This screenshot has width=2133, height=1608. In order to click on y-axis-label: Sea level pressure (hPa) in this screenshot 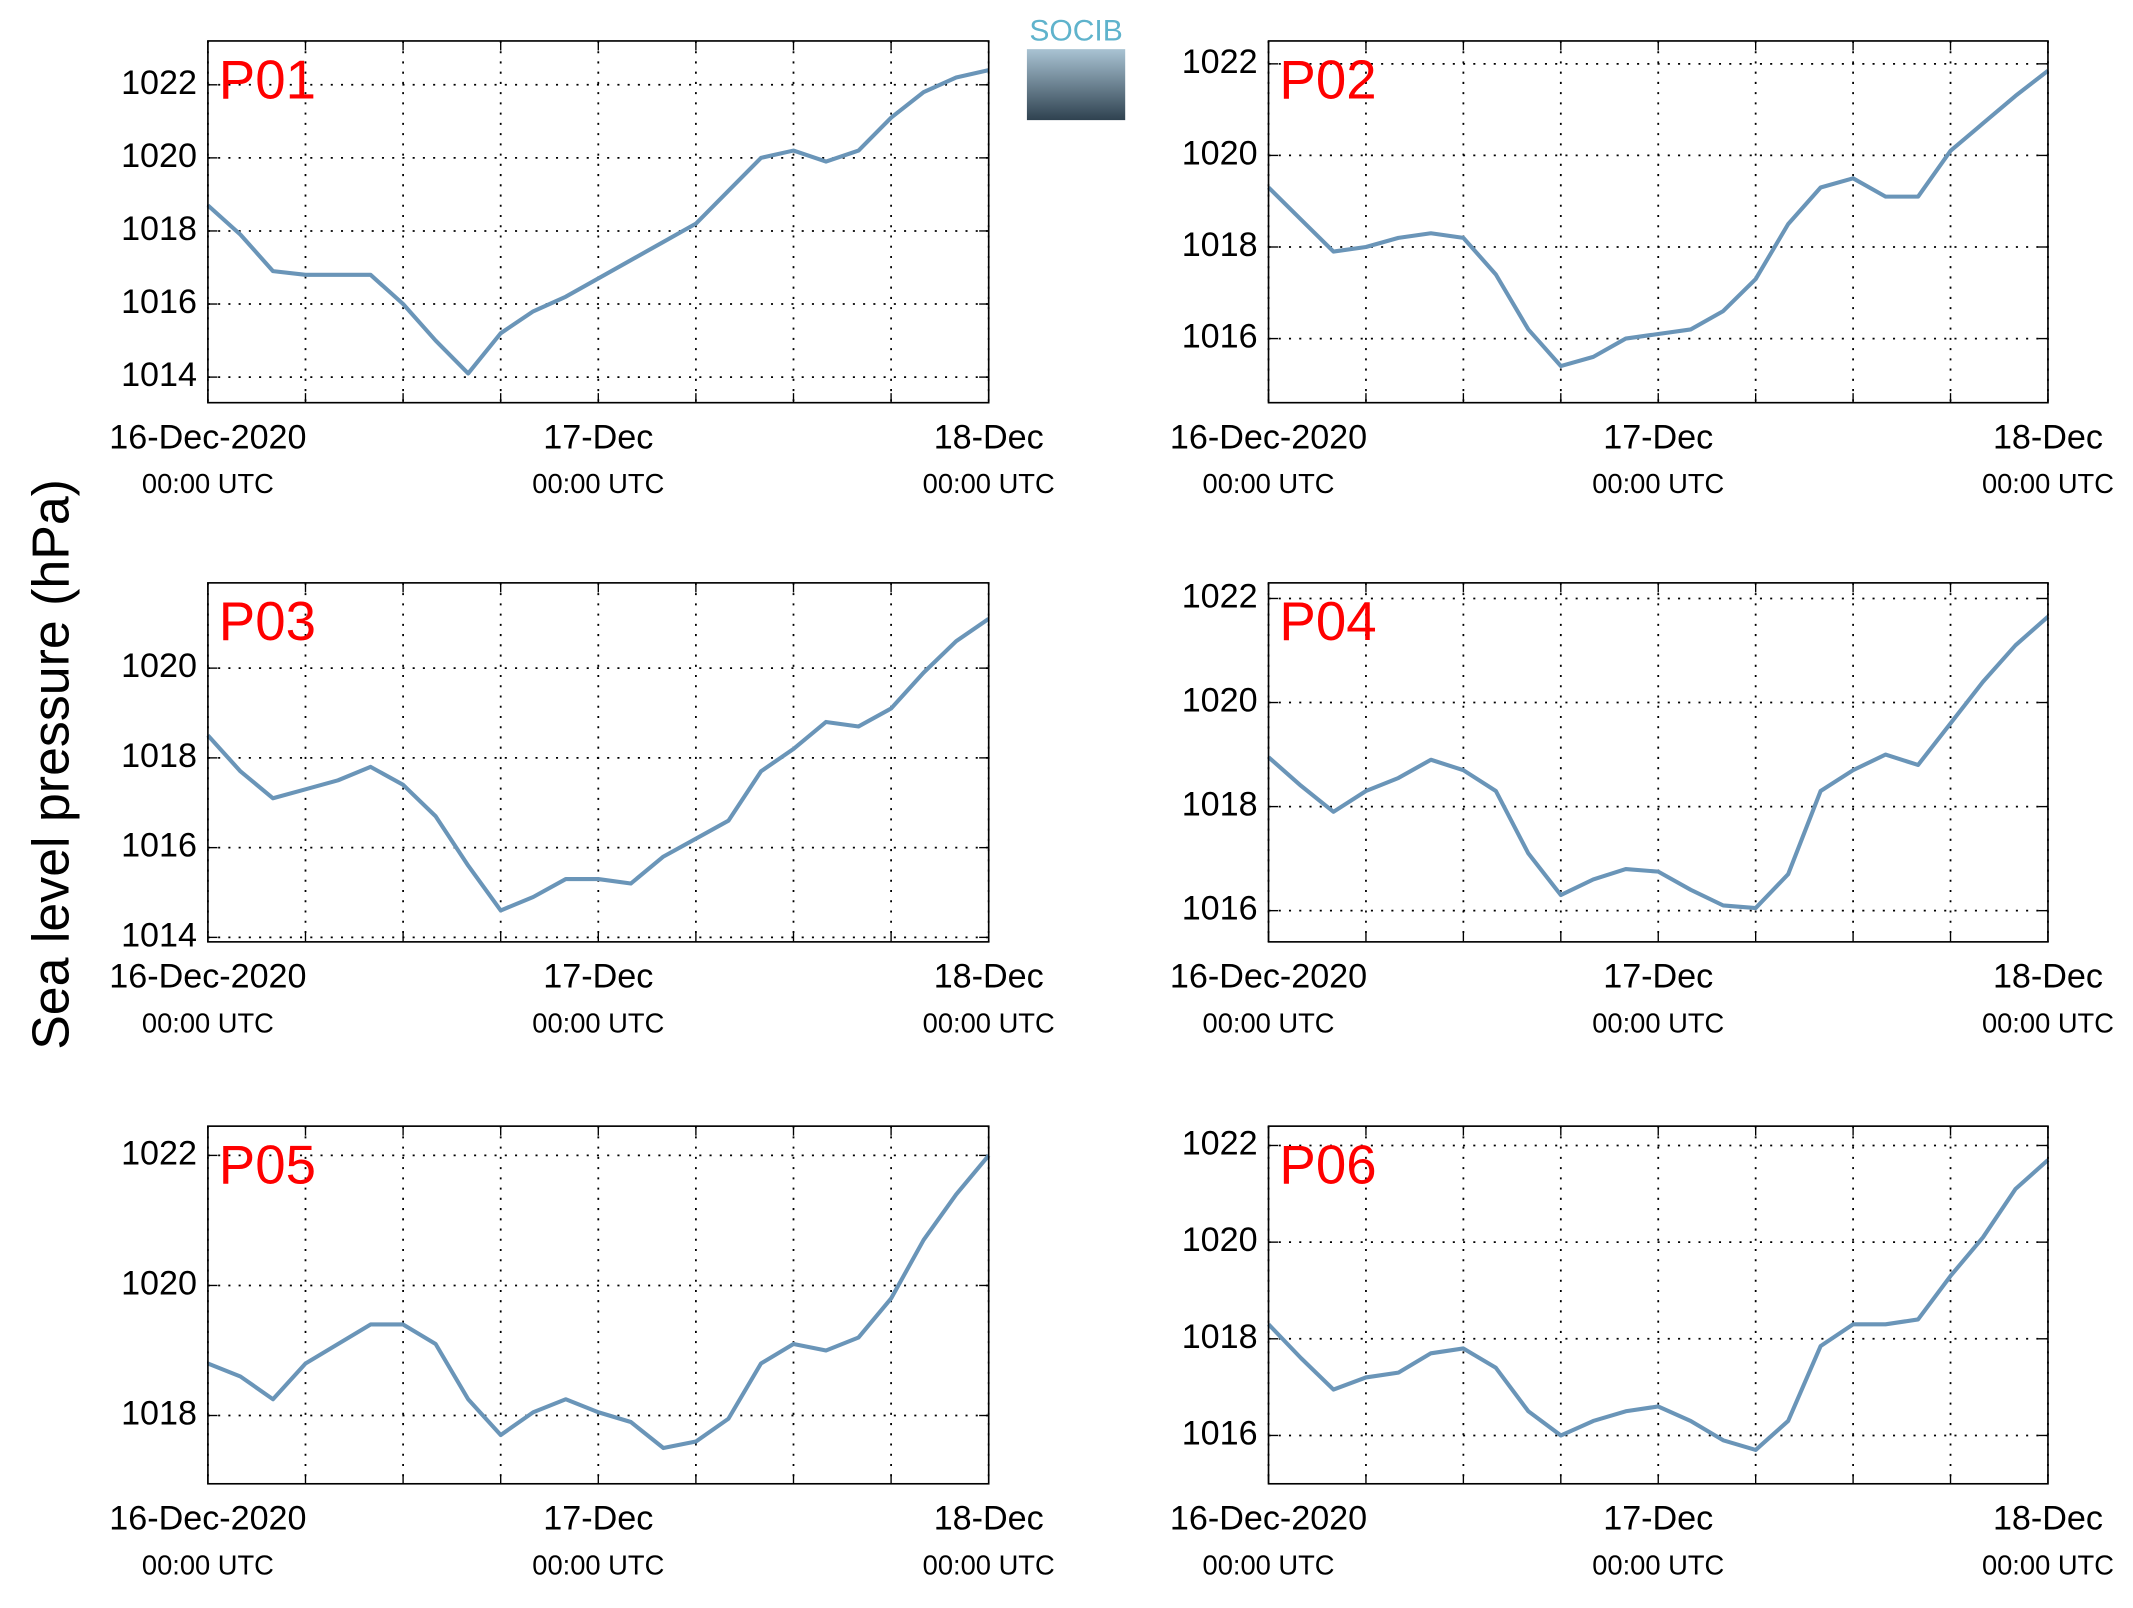, I will do `click(51, 764)`.